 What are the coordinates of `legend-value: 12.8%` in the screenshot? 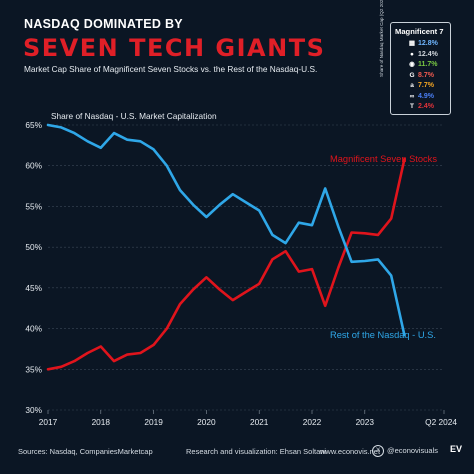 It's located at (428, 43).